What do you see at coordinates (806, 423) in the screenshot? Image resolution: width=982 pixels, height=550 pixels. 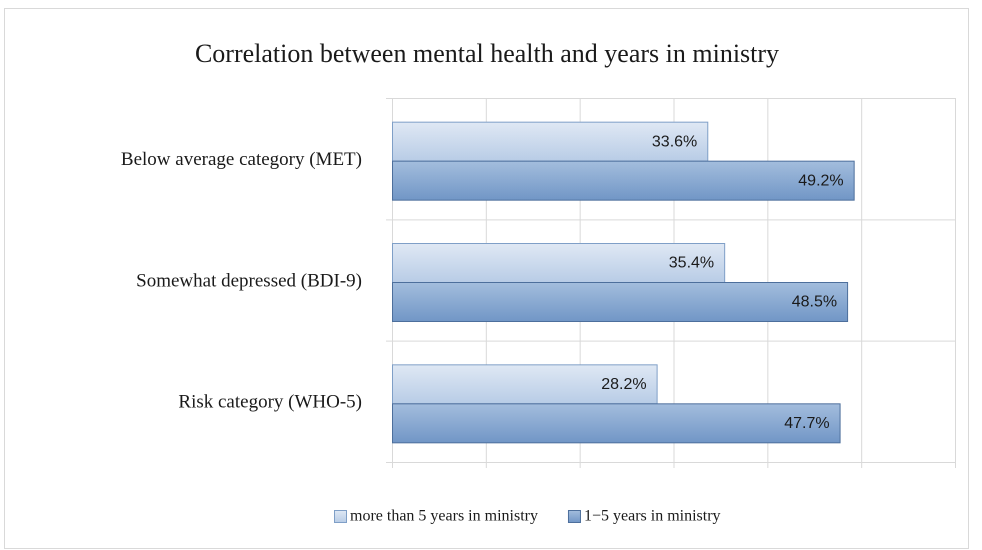 I see `data-label: 47.7%` at bounding box center [806, 423].